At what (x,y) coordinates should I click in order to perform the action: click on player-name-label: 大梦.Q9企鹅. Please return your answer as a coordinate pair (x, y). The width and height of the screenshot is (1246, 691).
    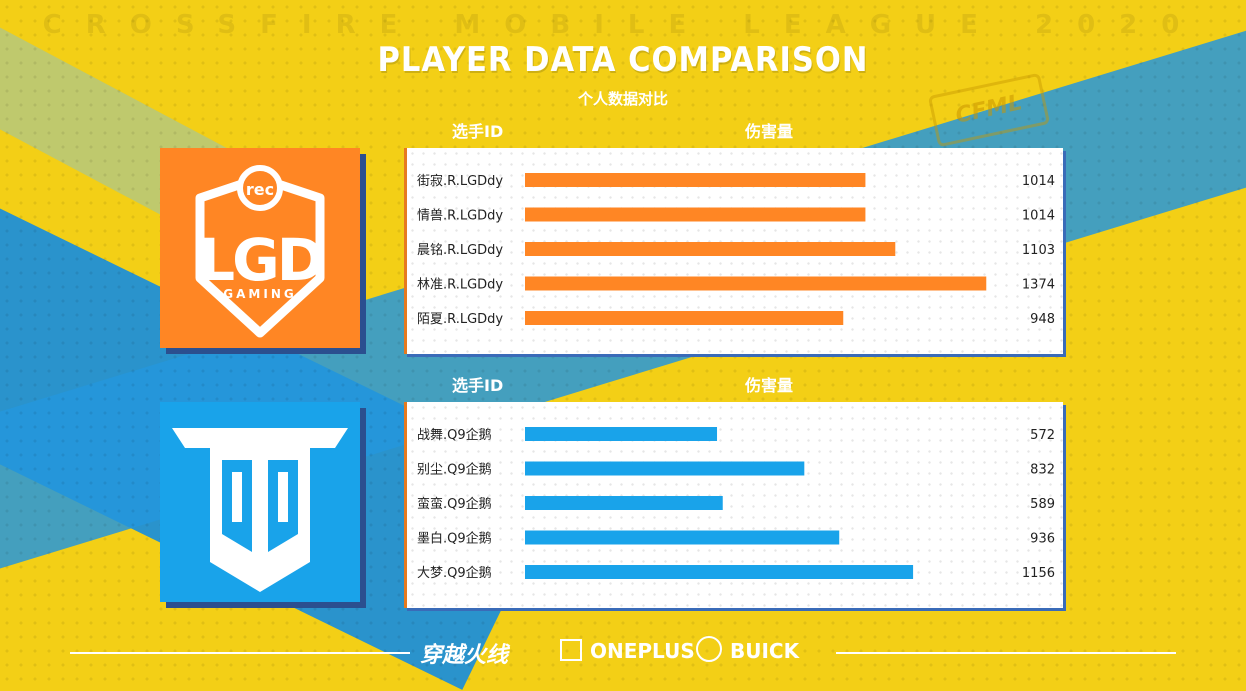
    Looking at the image, I should click on (454, 573).